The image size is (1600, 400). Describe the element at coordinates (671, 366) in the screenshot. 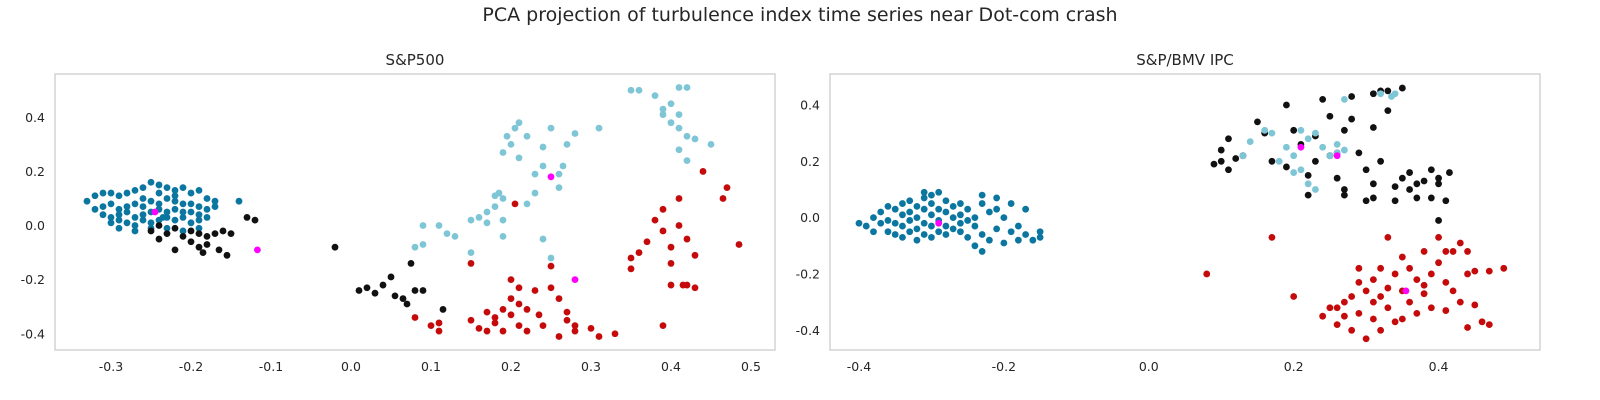

I see `x-tick-label: 0.4` at that location.